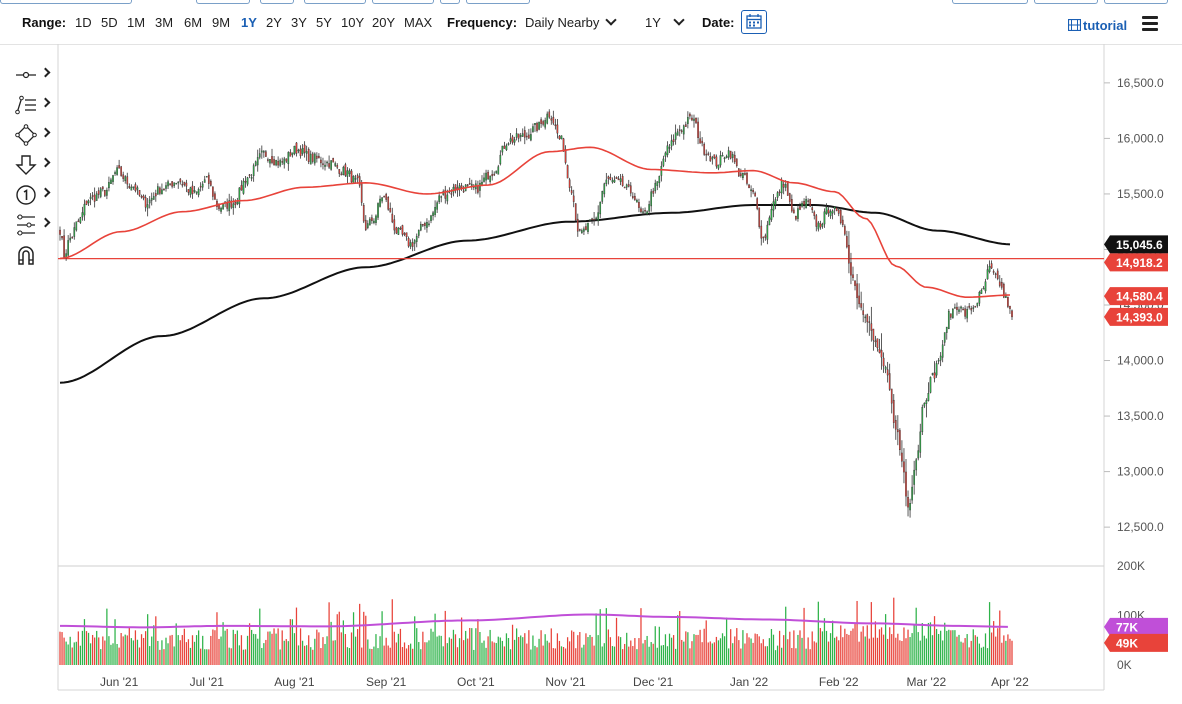  Describe the element at coordinates (299, 22) in the screenshot. I see `range-button-3y: 3Y` at that location.